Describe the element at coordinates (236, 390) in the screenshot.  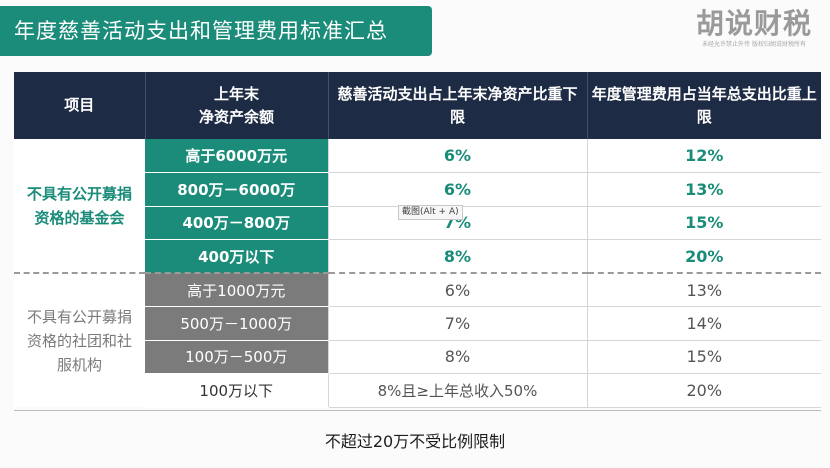
I see `tier-cell: 100万以下` at that location.